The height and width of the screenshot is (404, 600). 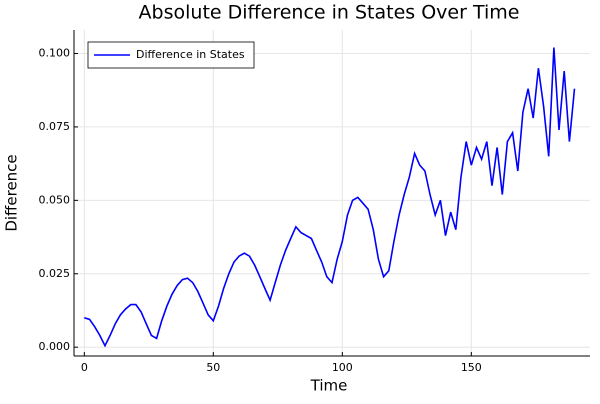 What do you see at coordinates (471, 367) in the screenshot?
I see `x-tick-label: 150` at bounding box center [471, 367].